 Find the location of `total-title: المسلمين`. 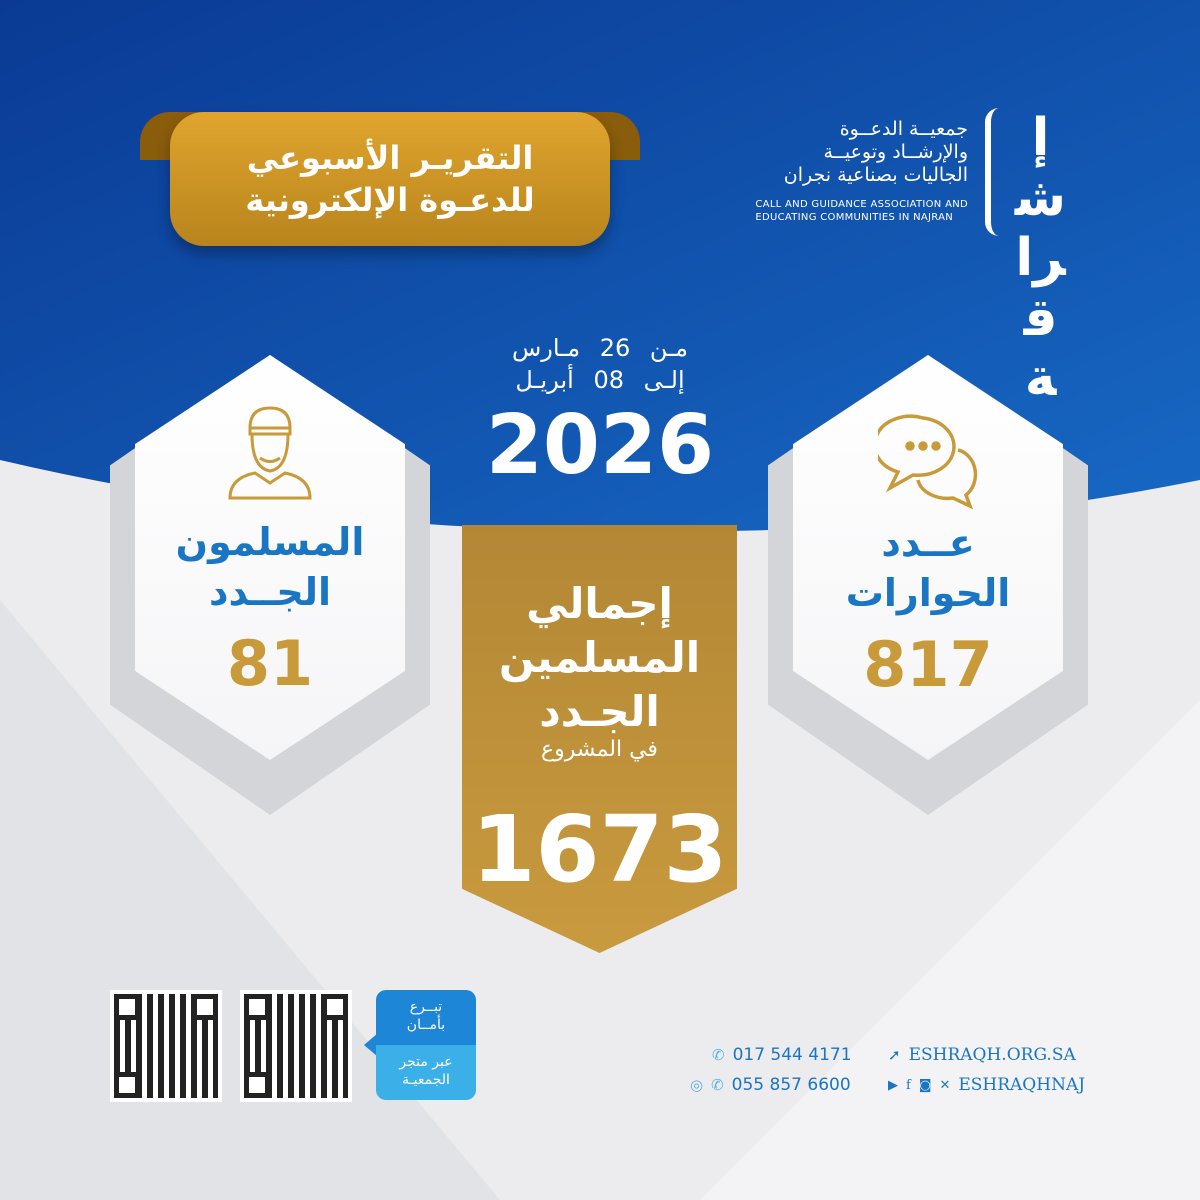

total-title: المسلمين is located at coordinates (599, 657).